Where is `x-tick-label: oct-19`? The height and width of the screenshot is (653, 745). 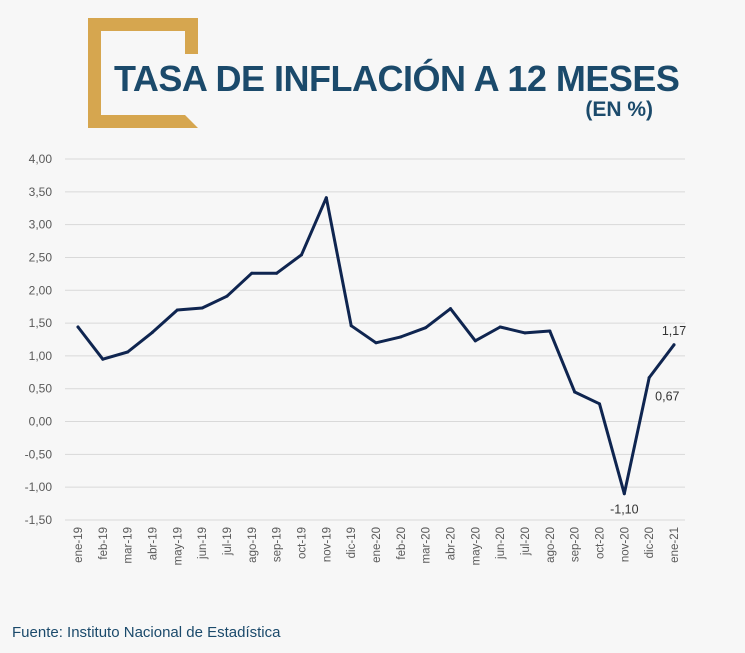
x-tick-label: oct-19 is located at coordinates (303, 543).